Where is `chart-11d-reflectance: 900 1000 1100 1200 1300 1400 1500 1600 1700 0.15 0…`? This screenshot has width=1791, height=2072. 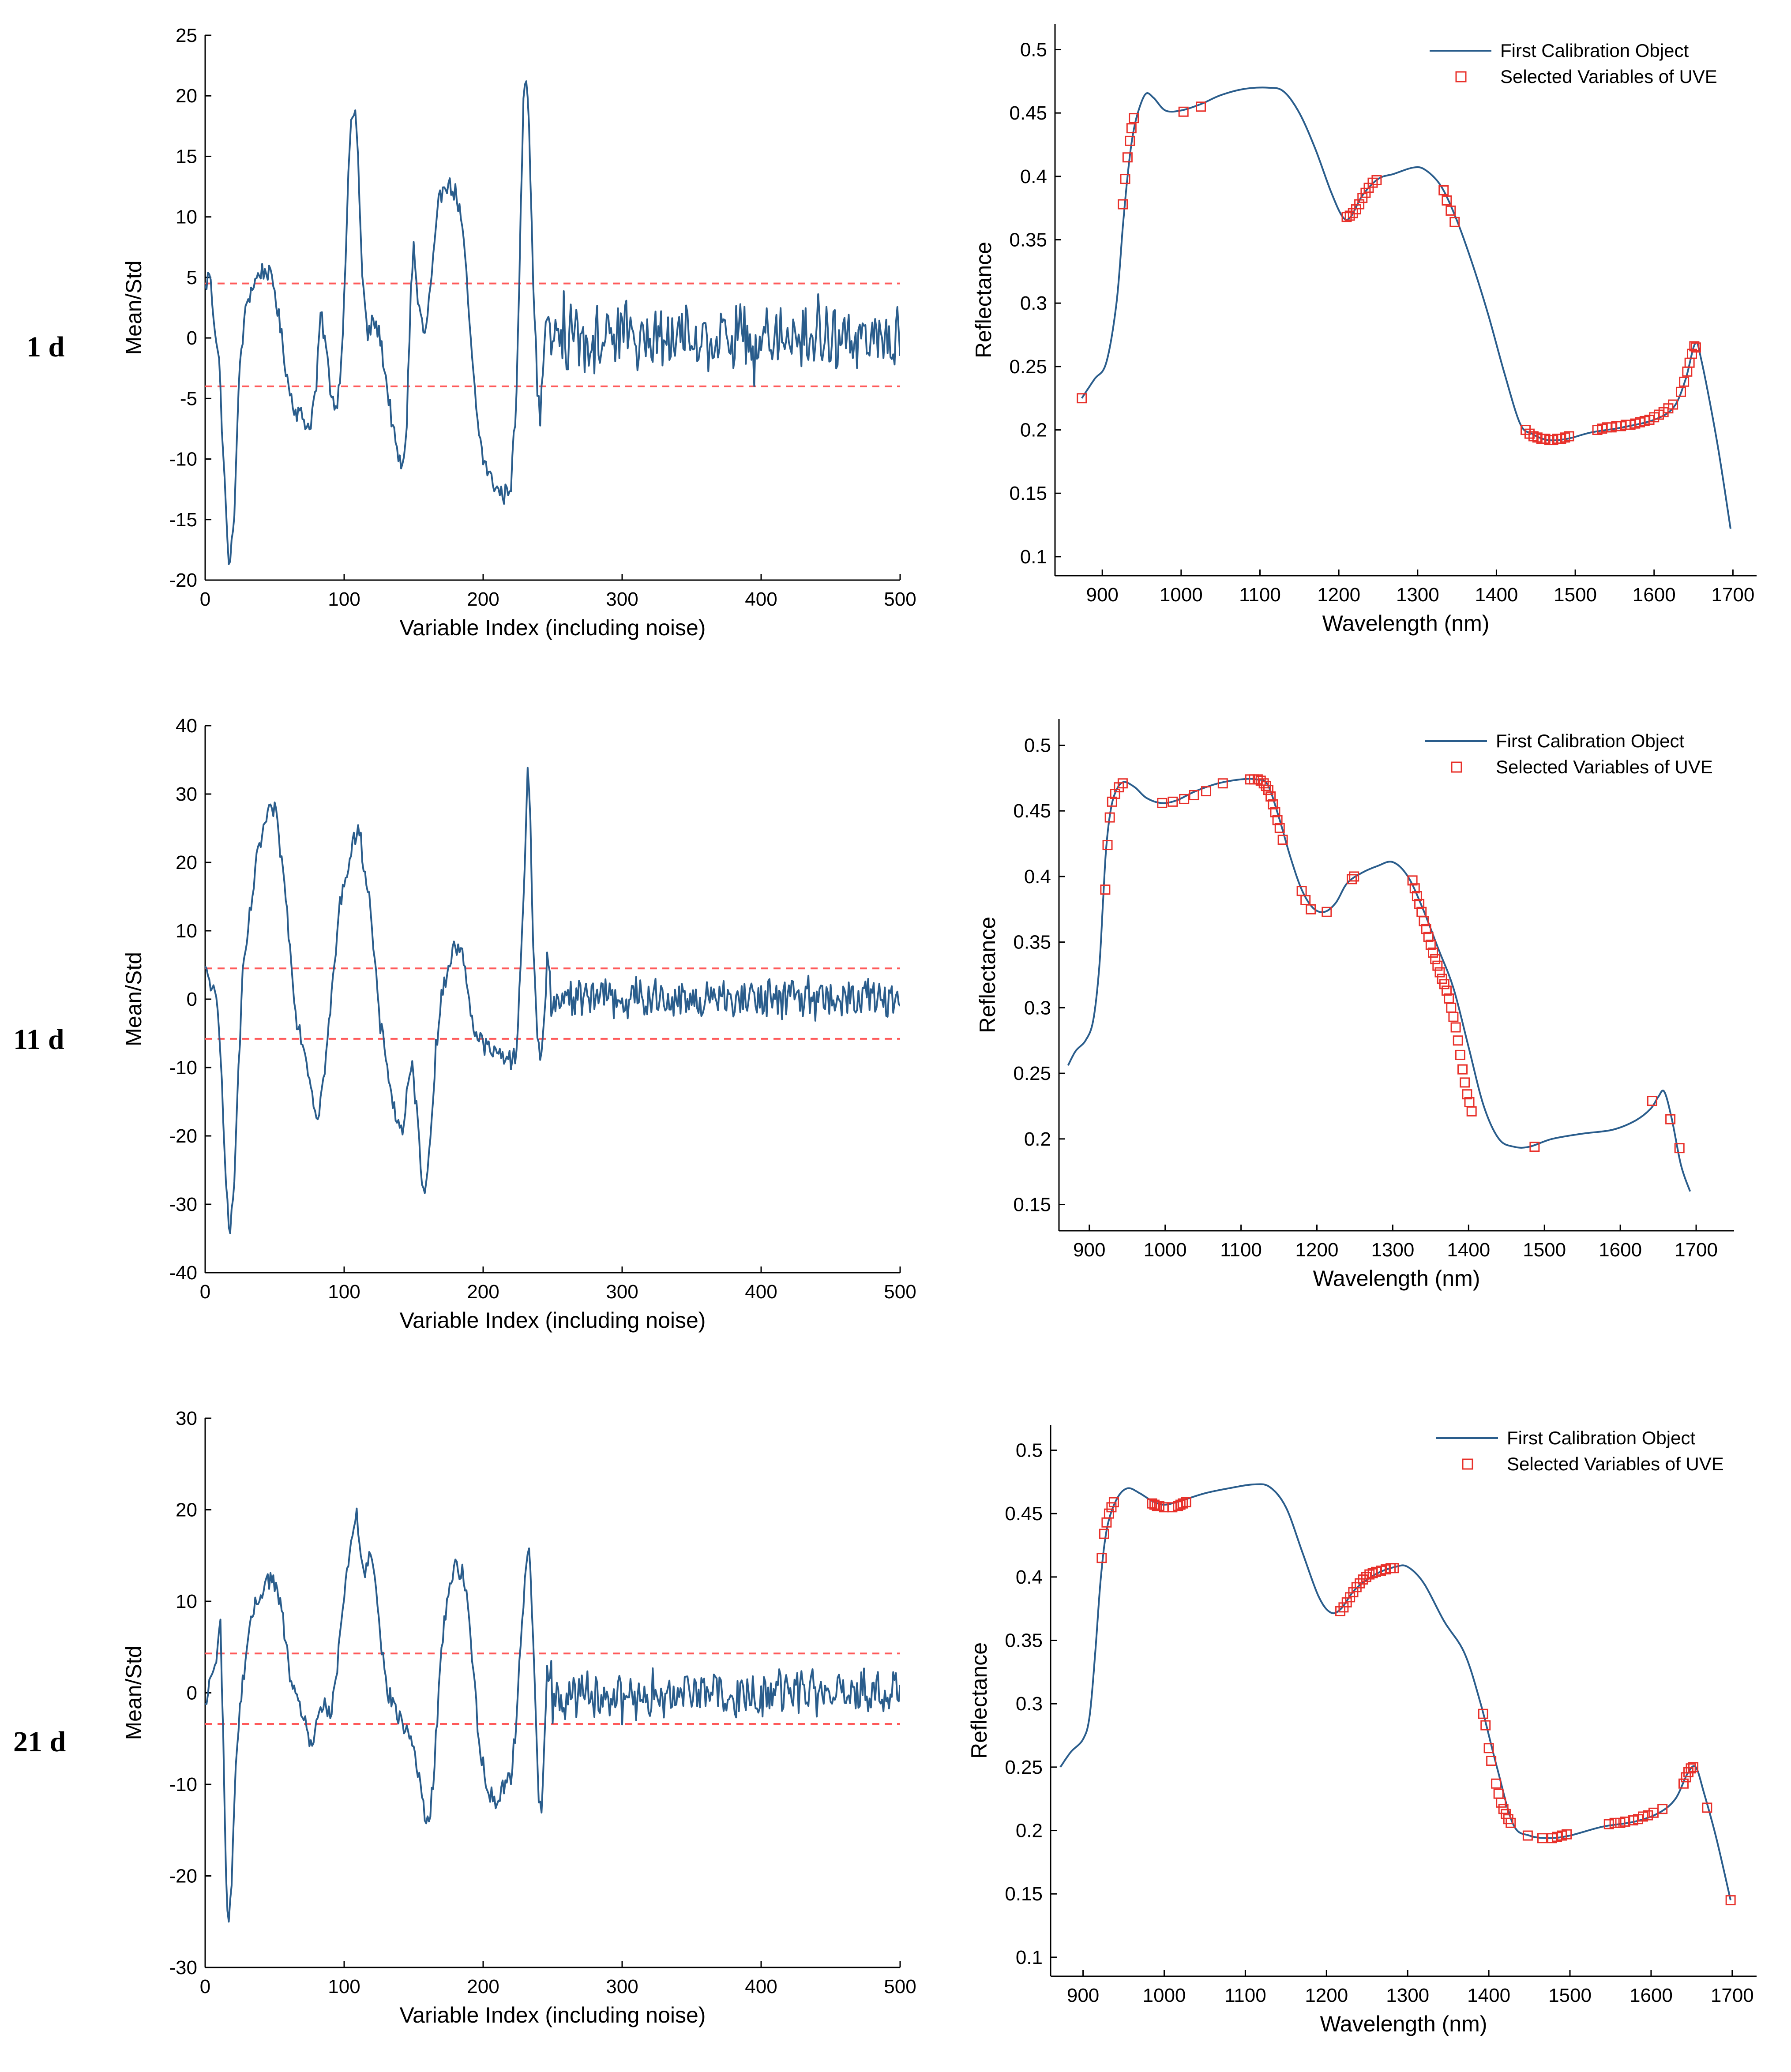
chart-11d-reflectance: 900 1000 1100 1200 1300 1400 1500 1600 1700 0.15 0… is located at coordinates (1354, 1005).